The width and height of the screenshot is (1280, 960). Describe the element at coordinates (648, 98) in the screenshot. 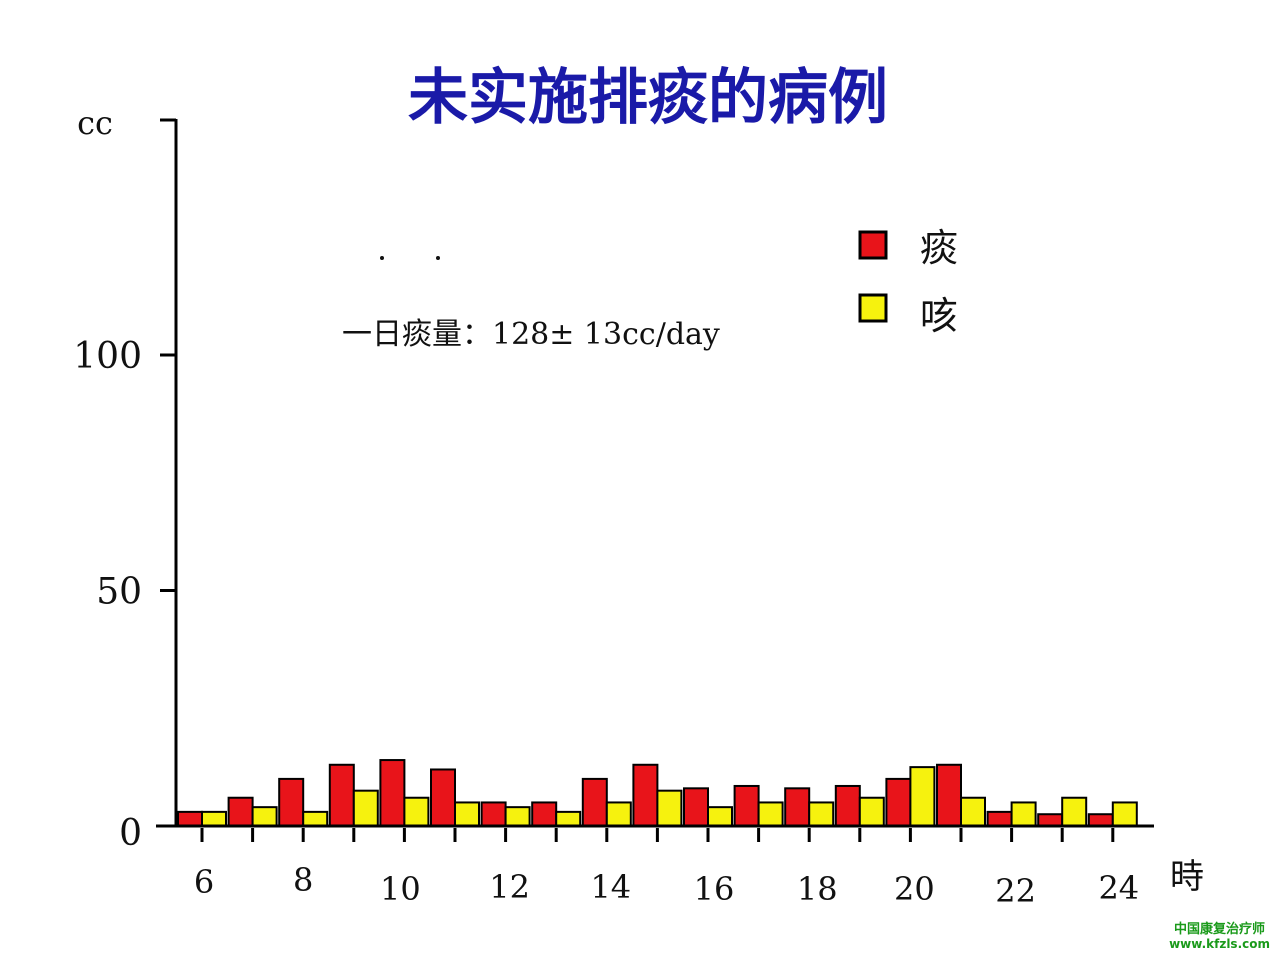

I see `chart-title: 未实施排痰的病例` at that location.